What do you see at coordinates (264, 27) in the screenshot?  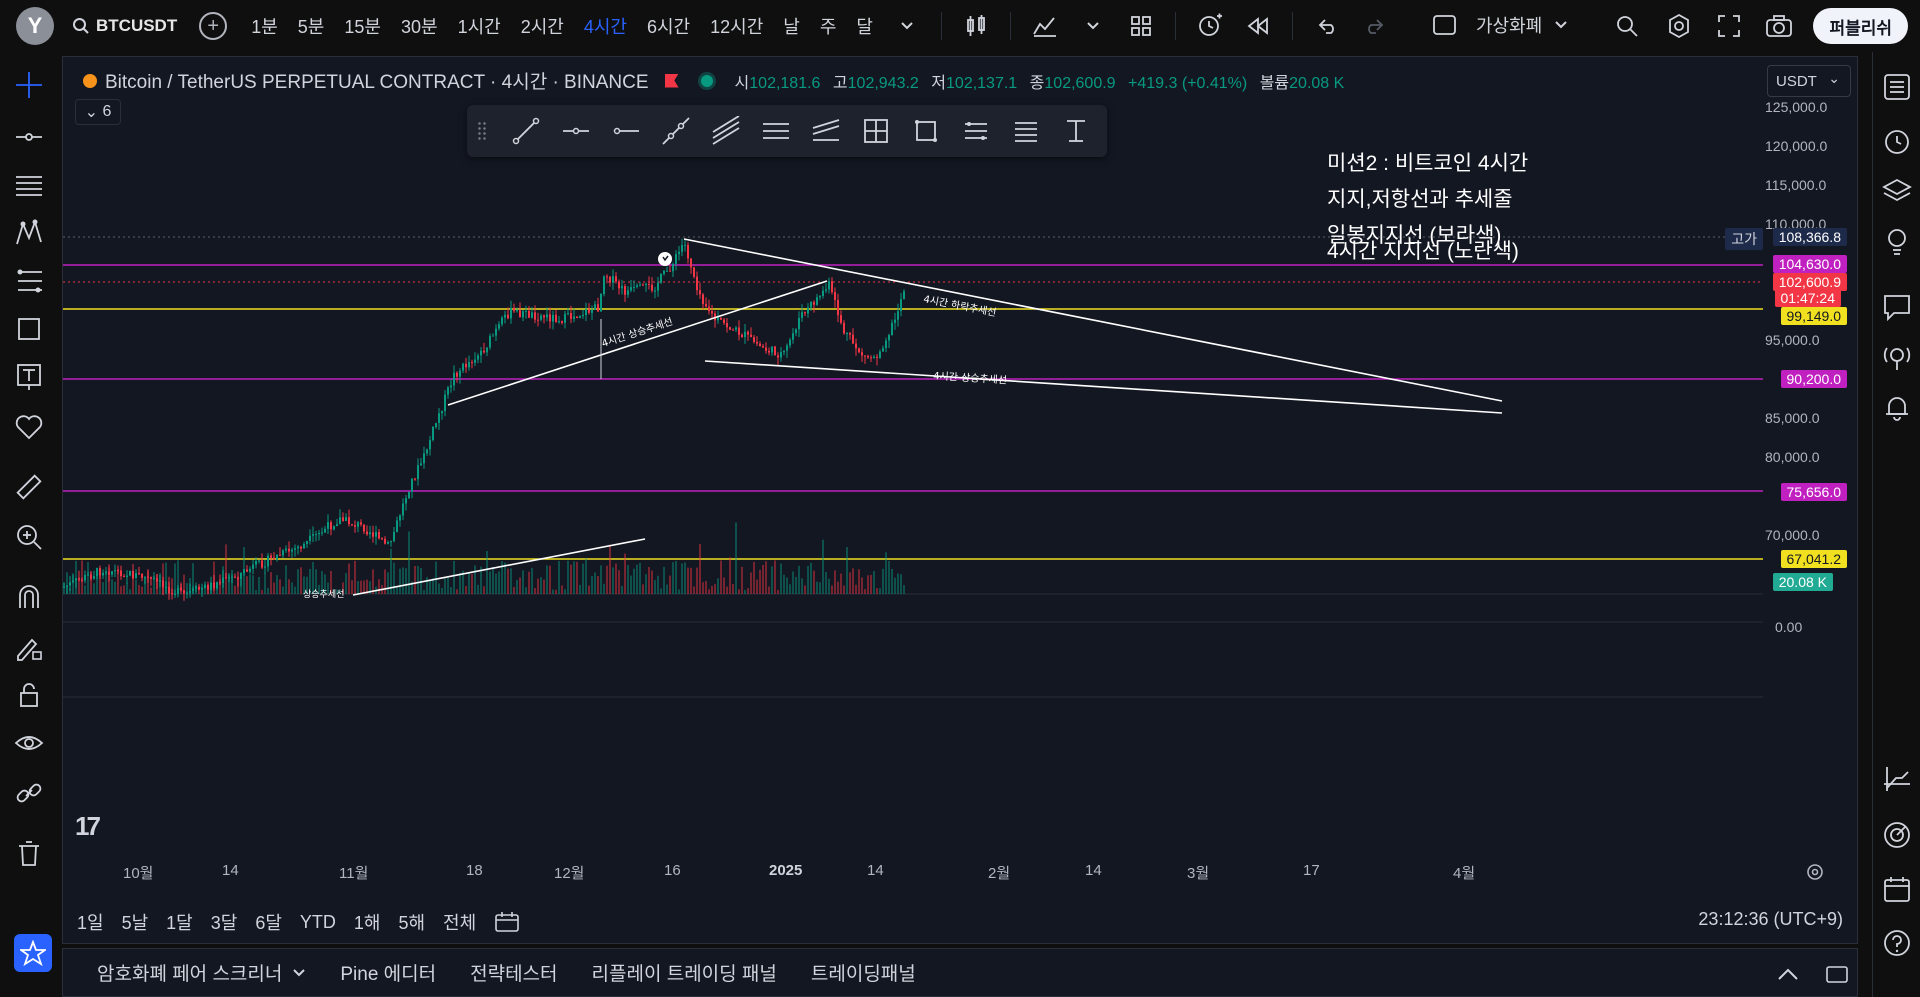 I see `interval-1m: 1분` at bounding box center [264, 27].